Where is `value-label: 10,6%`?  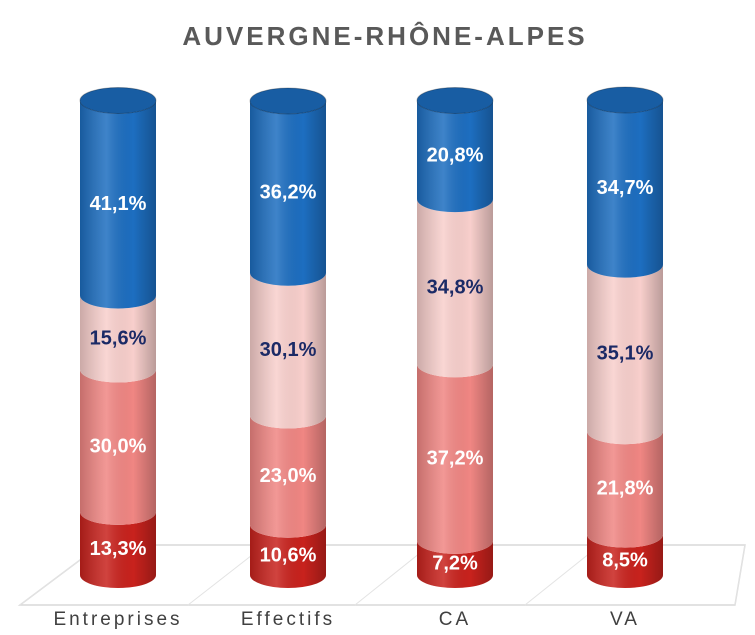 value-label: 10,6% is located at coordinates (288, 556).